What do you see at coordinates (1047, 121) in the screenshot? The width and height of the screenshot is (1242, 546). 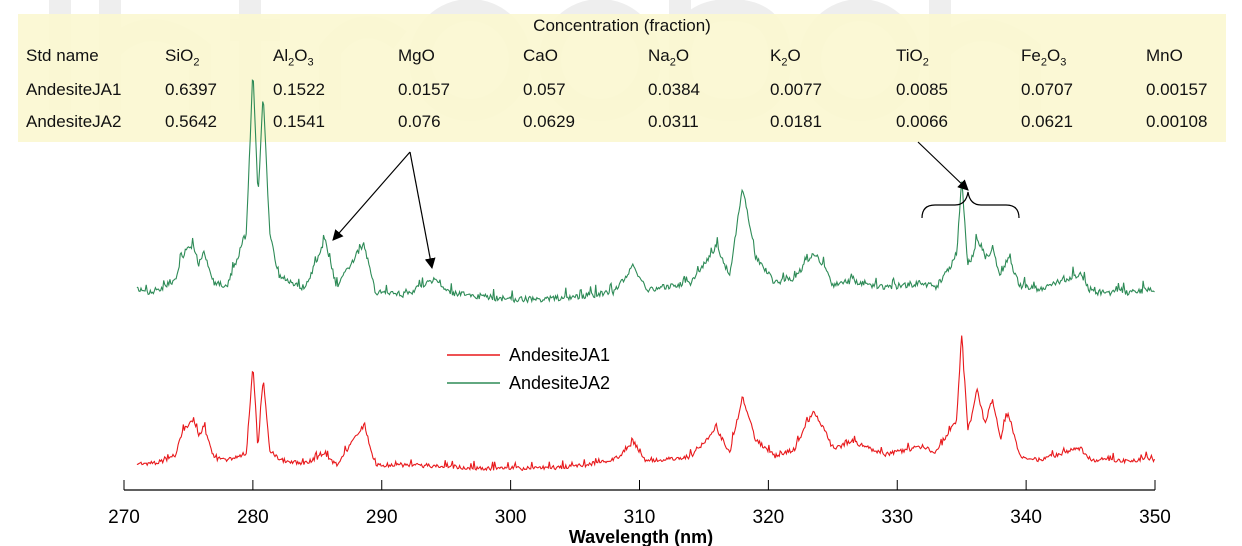 I see `table-cell: 0.0621` at bounding box center [1047, 121].